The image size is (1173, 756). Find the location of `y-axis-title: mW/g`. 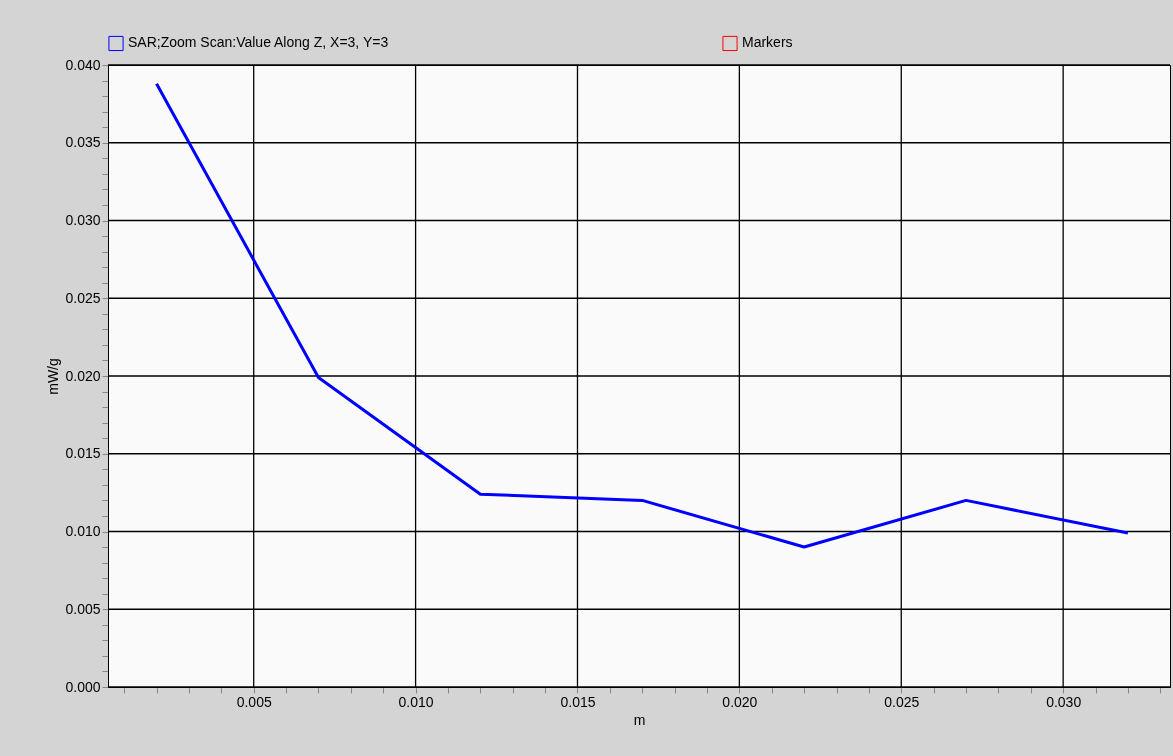

y-axis-title: mW/g is located at coordinates (53, 376).